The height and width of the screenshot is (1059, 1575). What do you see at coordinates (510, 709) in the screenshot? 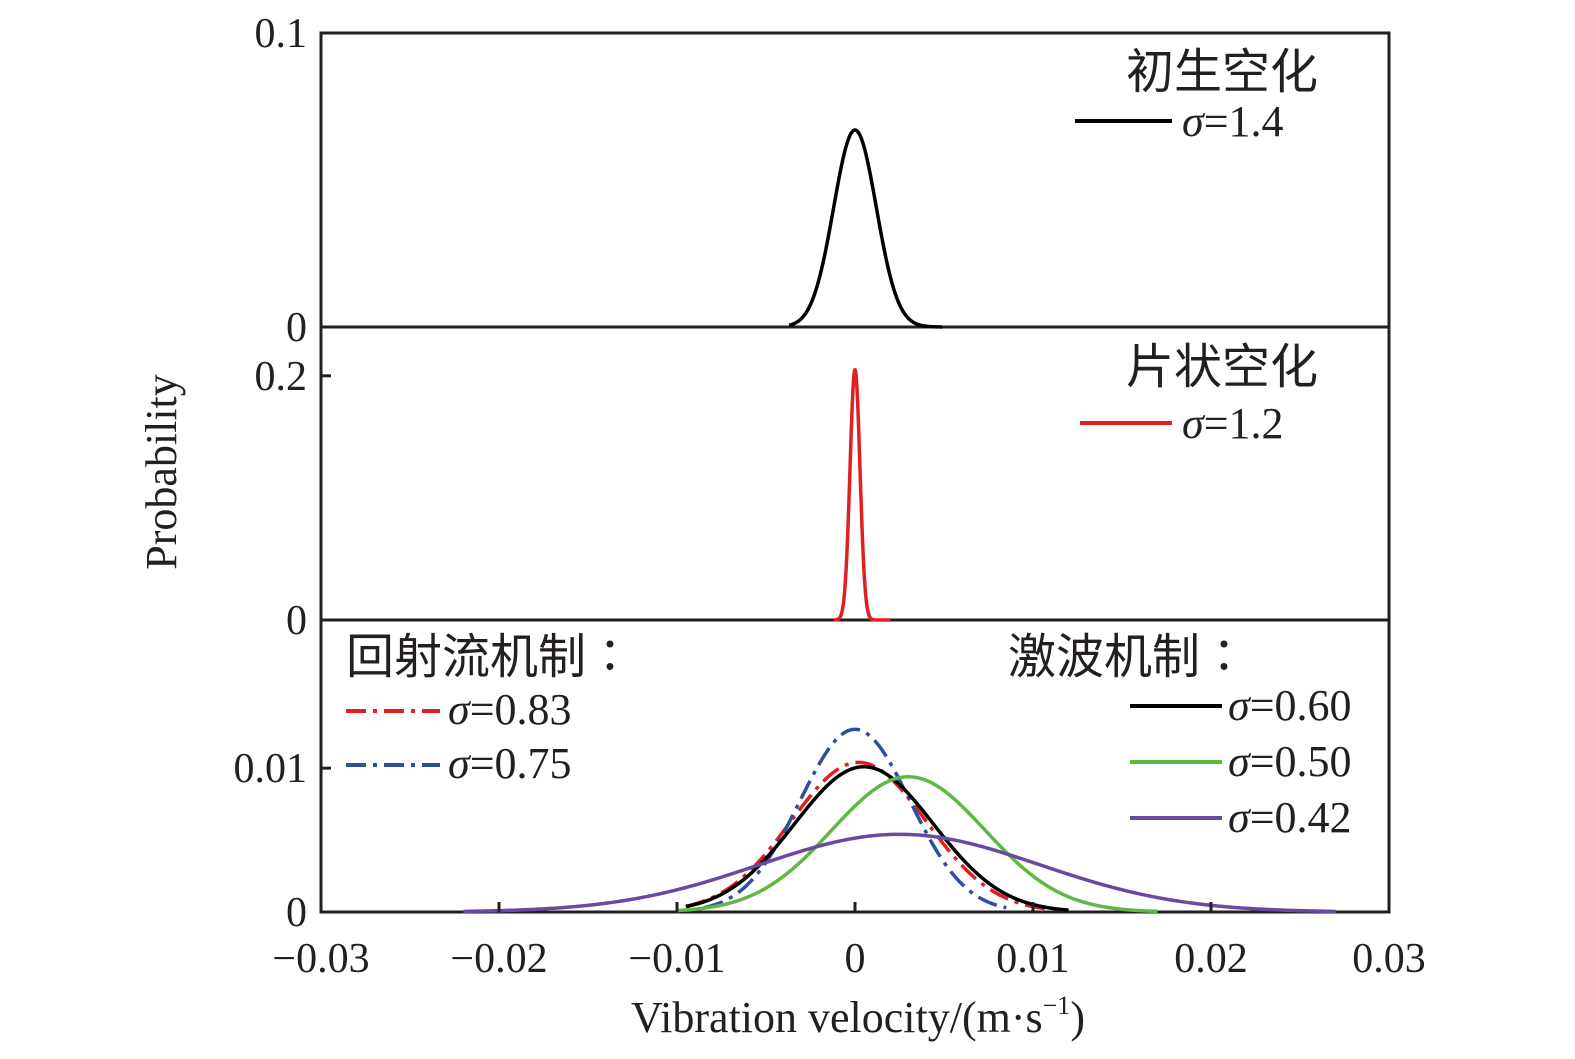
I see `legend-label-sigma-0.83: σ=0.83` at bounding box center [510, 709].